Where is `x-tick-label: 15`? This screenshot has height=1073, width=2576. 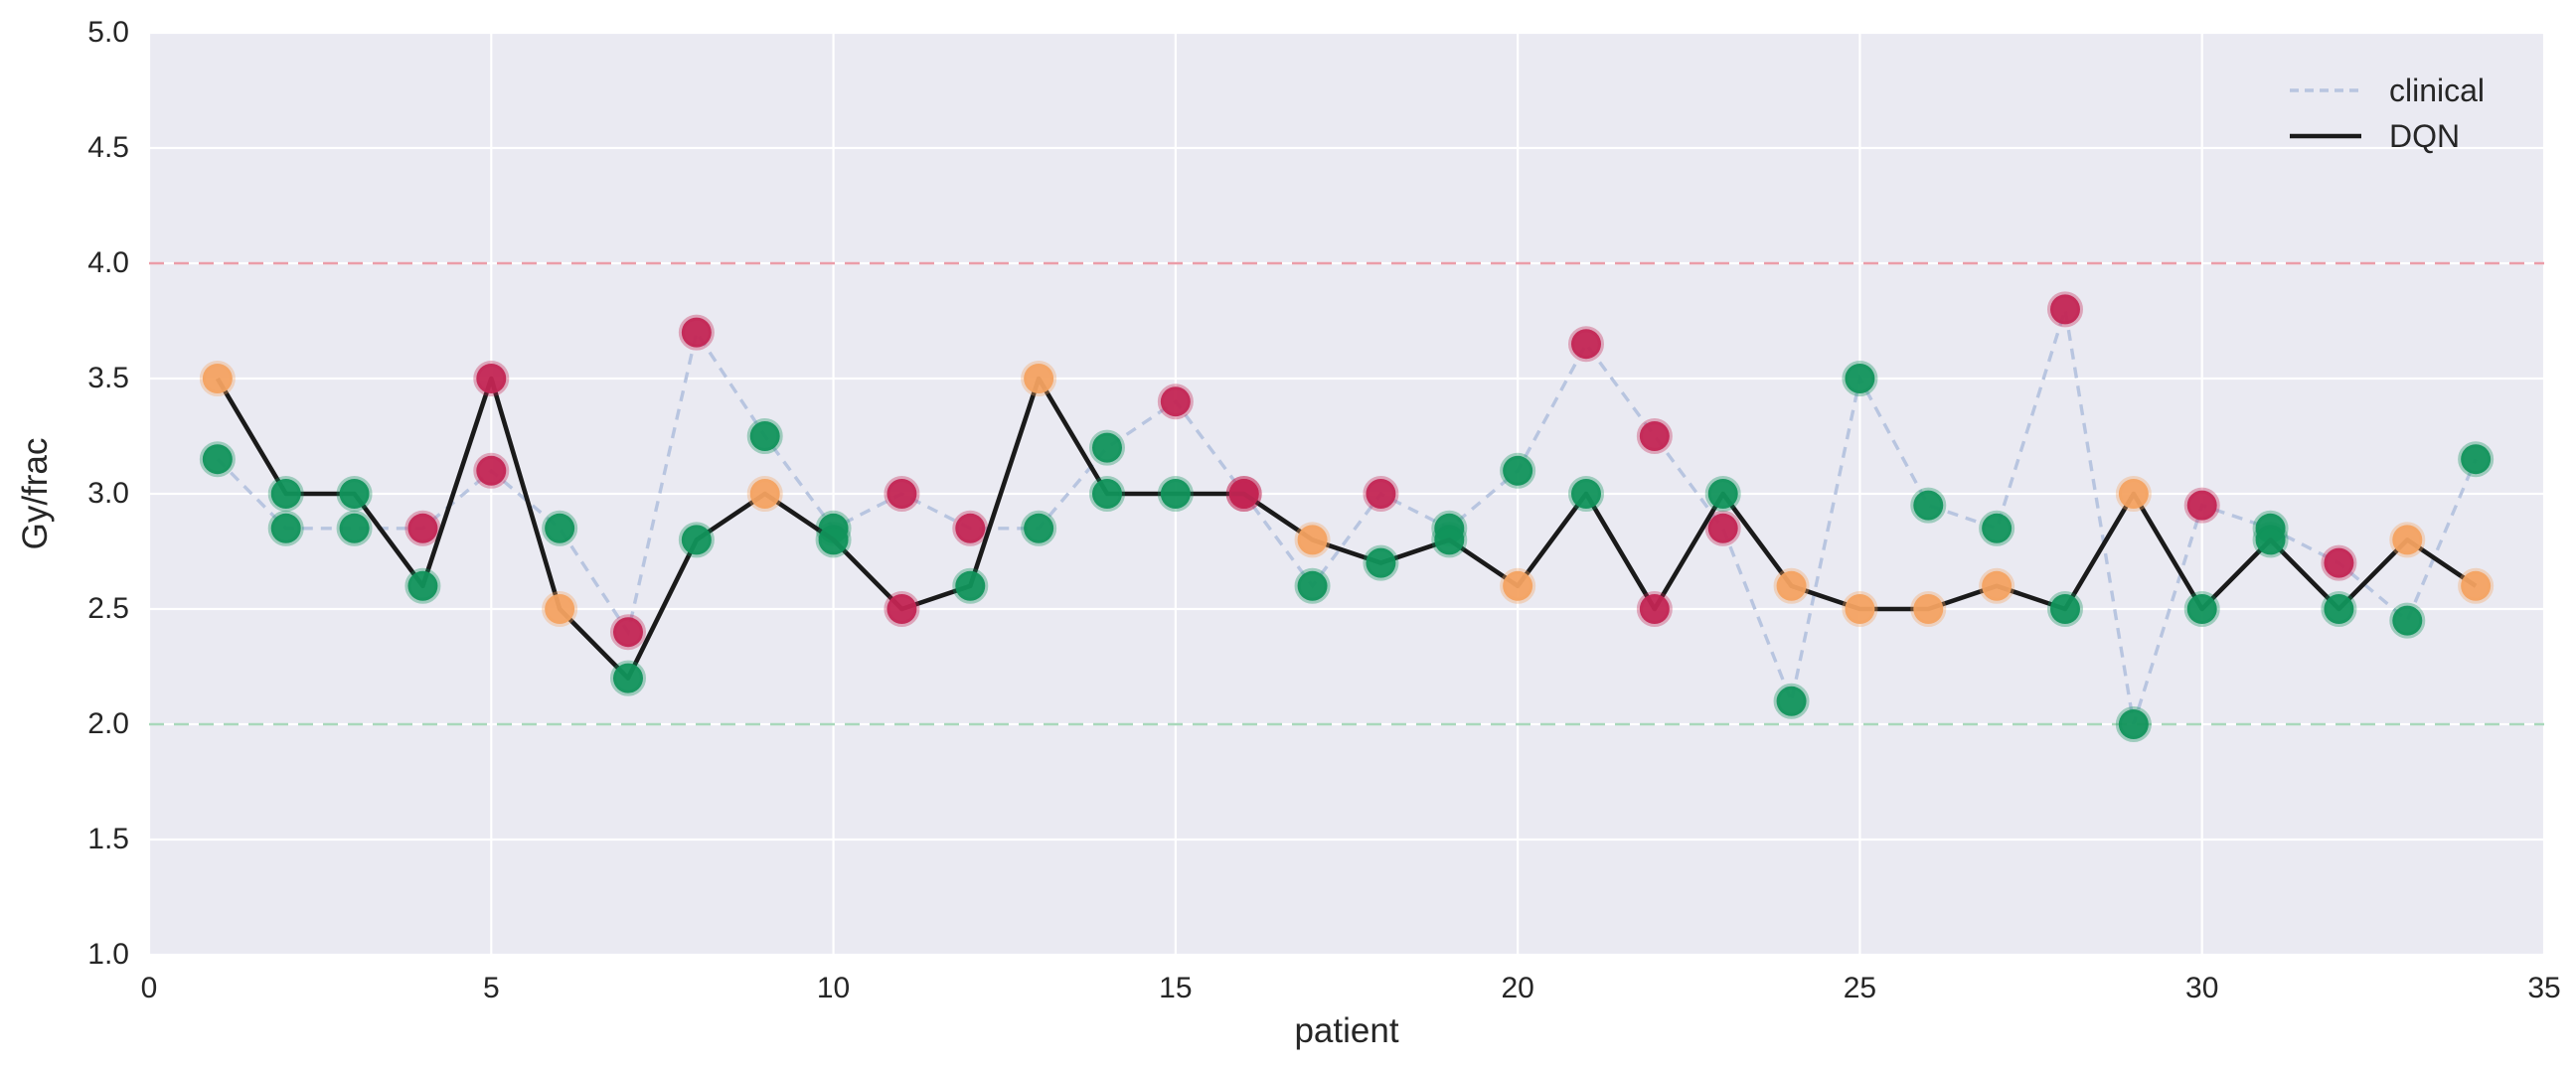 x-tick-label: 15 is located at coordinates (1176, 988).